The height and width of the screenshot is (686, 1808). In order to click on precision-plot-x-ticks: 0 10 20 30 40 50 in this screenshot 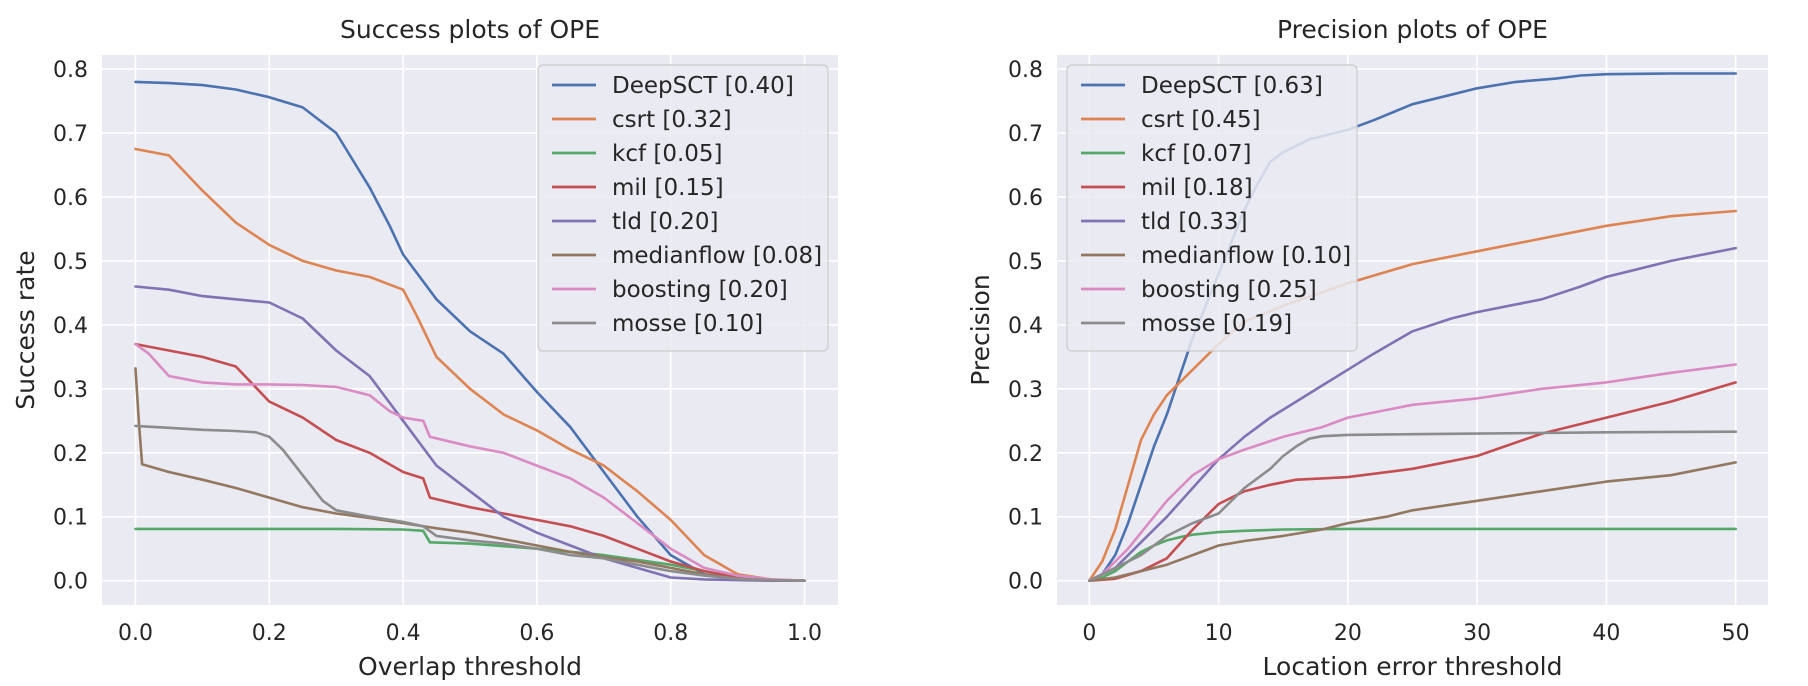, I will do `click(1415, 633)`.